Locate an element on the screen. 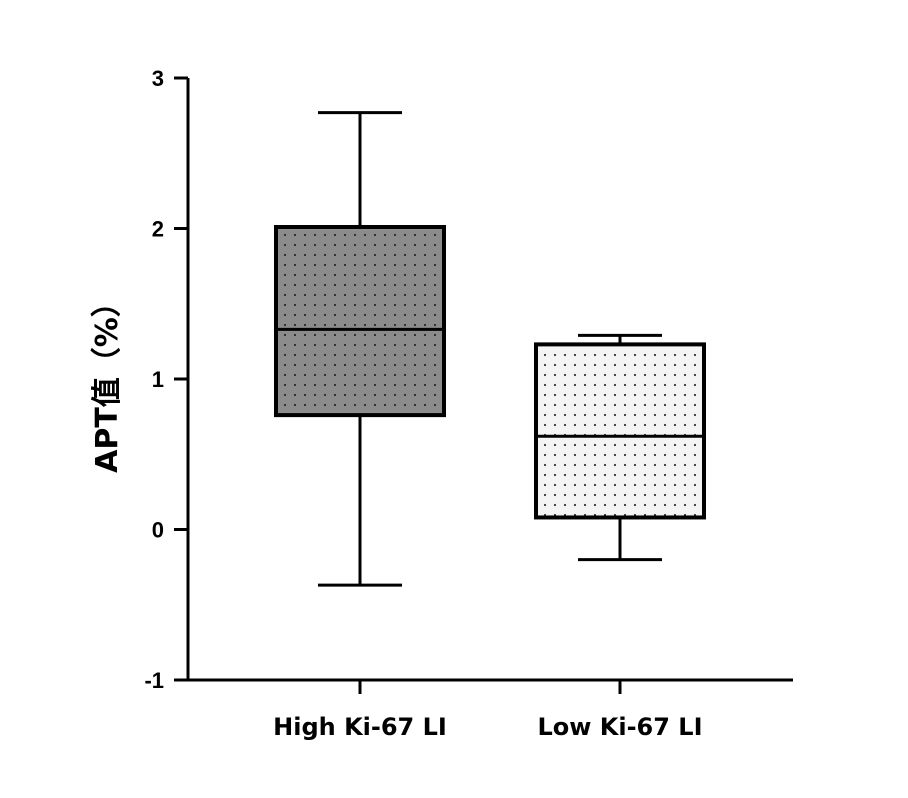  y-tick-label: 2 is located at coordinates (158, 229).